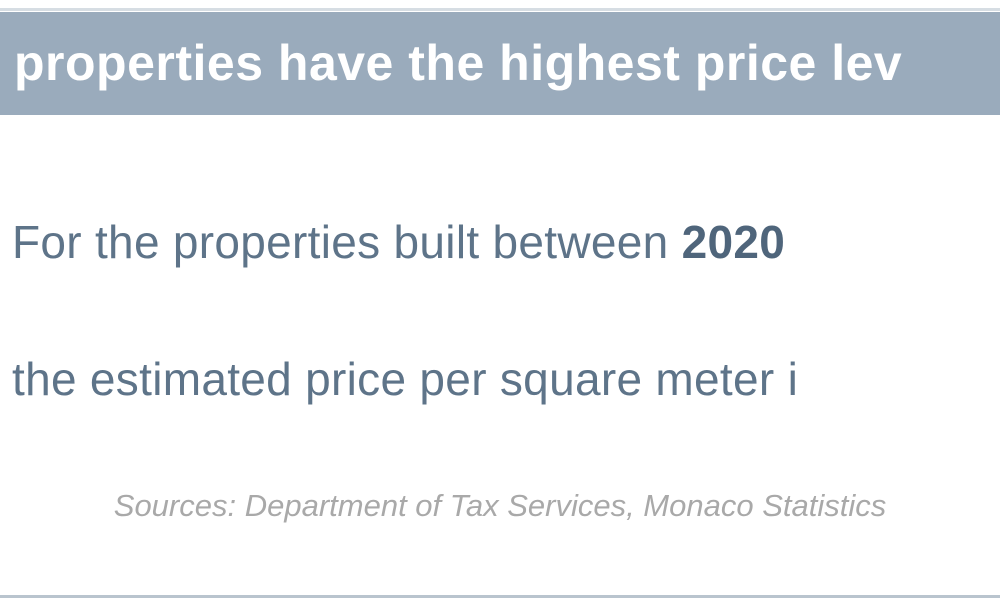 This screenshot has height=600, width=1000. I want to click on body-line: the estimated price per square meter i, so click(405, 379).